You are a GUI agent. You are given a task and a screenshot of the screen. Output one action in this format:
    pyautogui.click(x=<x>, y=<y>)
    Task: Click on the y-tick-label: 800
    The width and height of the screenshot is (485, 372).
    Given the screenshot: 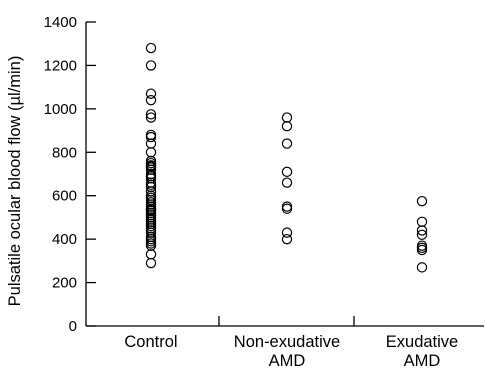 What is the action you would take?
    pyautogui.click(x=64, y=152)
    